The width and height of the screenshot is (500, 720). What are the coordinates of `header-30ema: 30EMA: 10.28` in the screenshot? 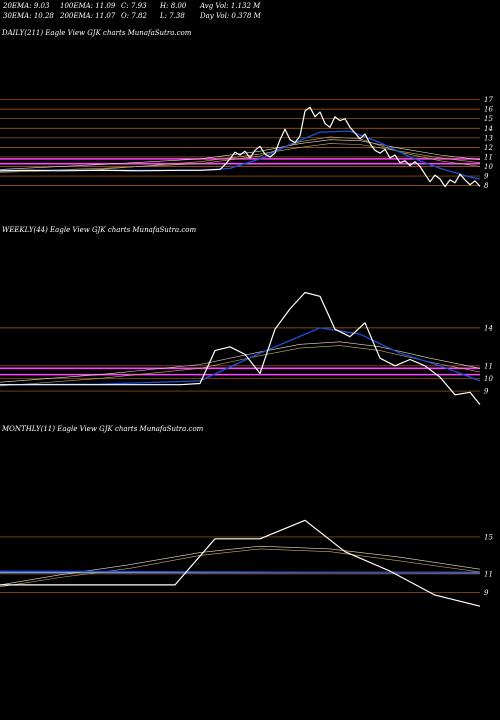 It's located at (28, 16).